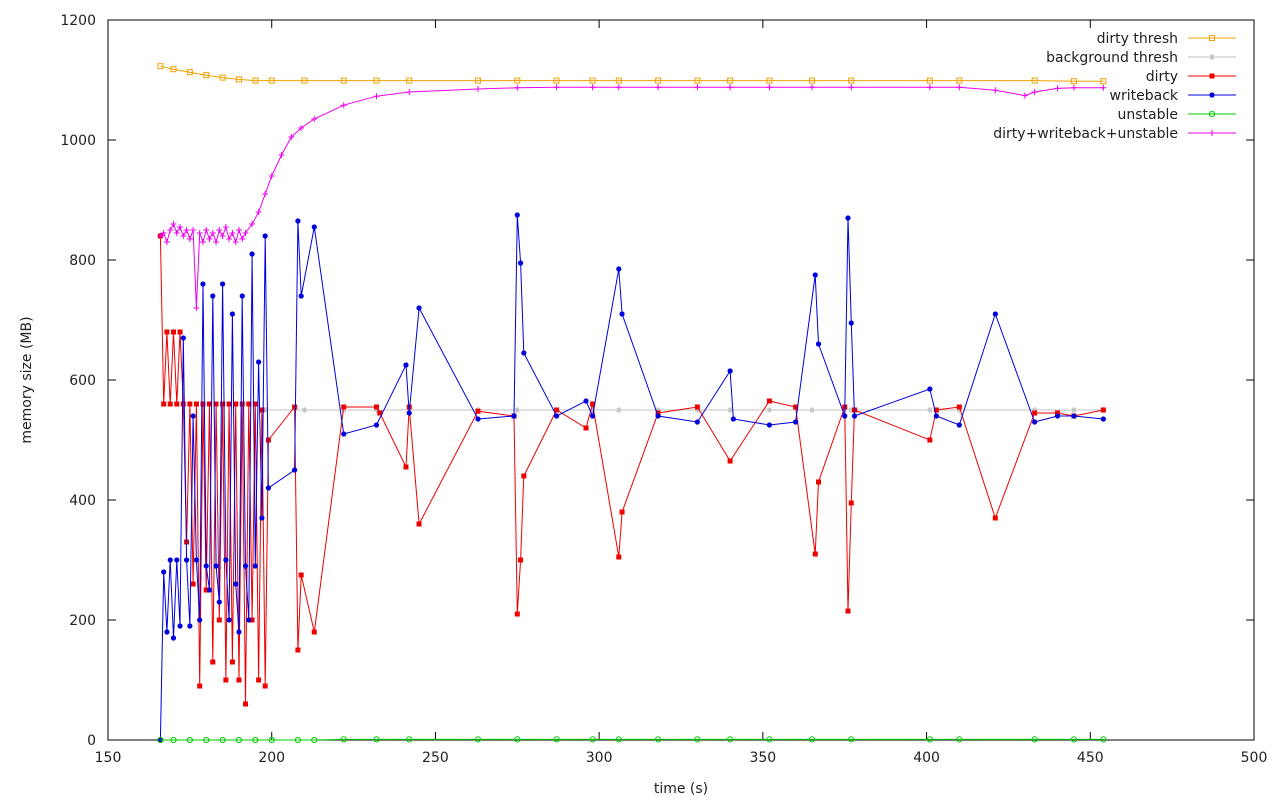 The width and height of the screenshot is (1280, 800). I want to click on legend-label: writeback, so click(1144, 96).